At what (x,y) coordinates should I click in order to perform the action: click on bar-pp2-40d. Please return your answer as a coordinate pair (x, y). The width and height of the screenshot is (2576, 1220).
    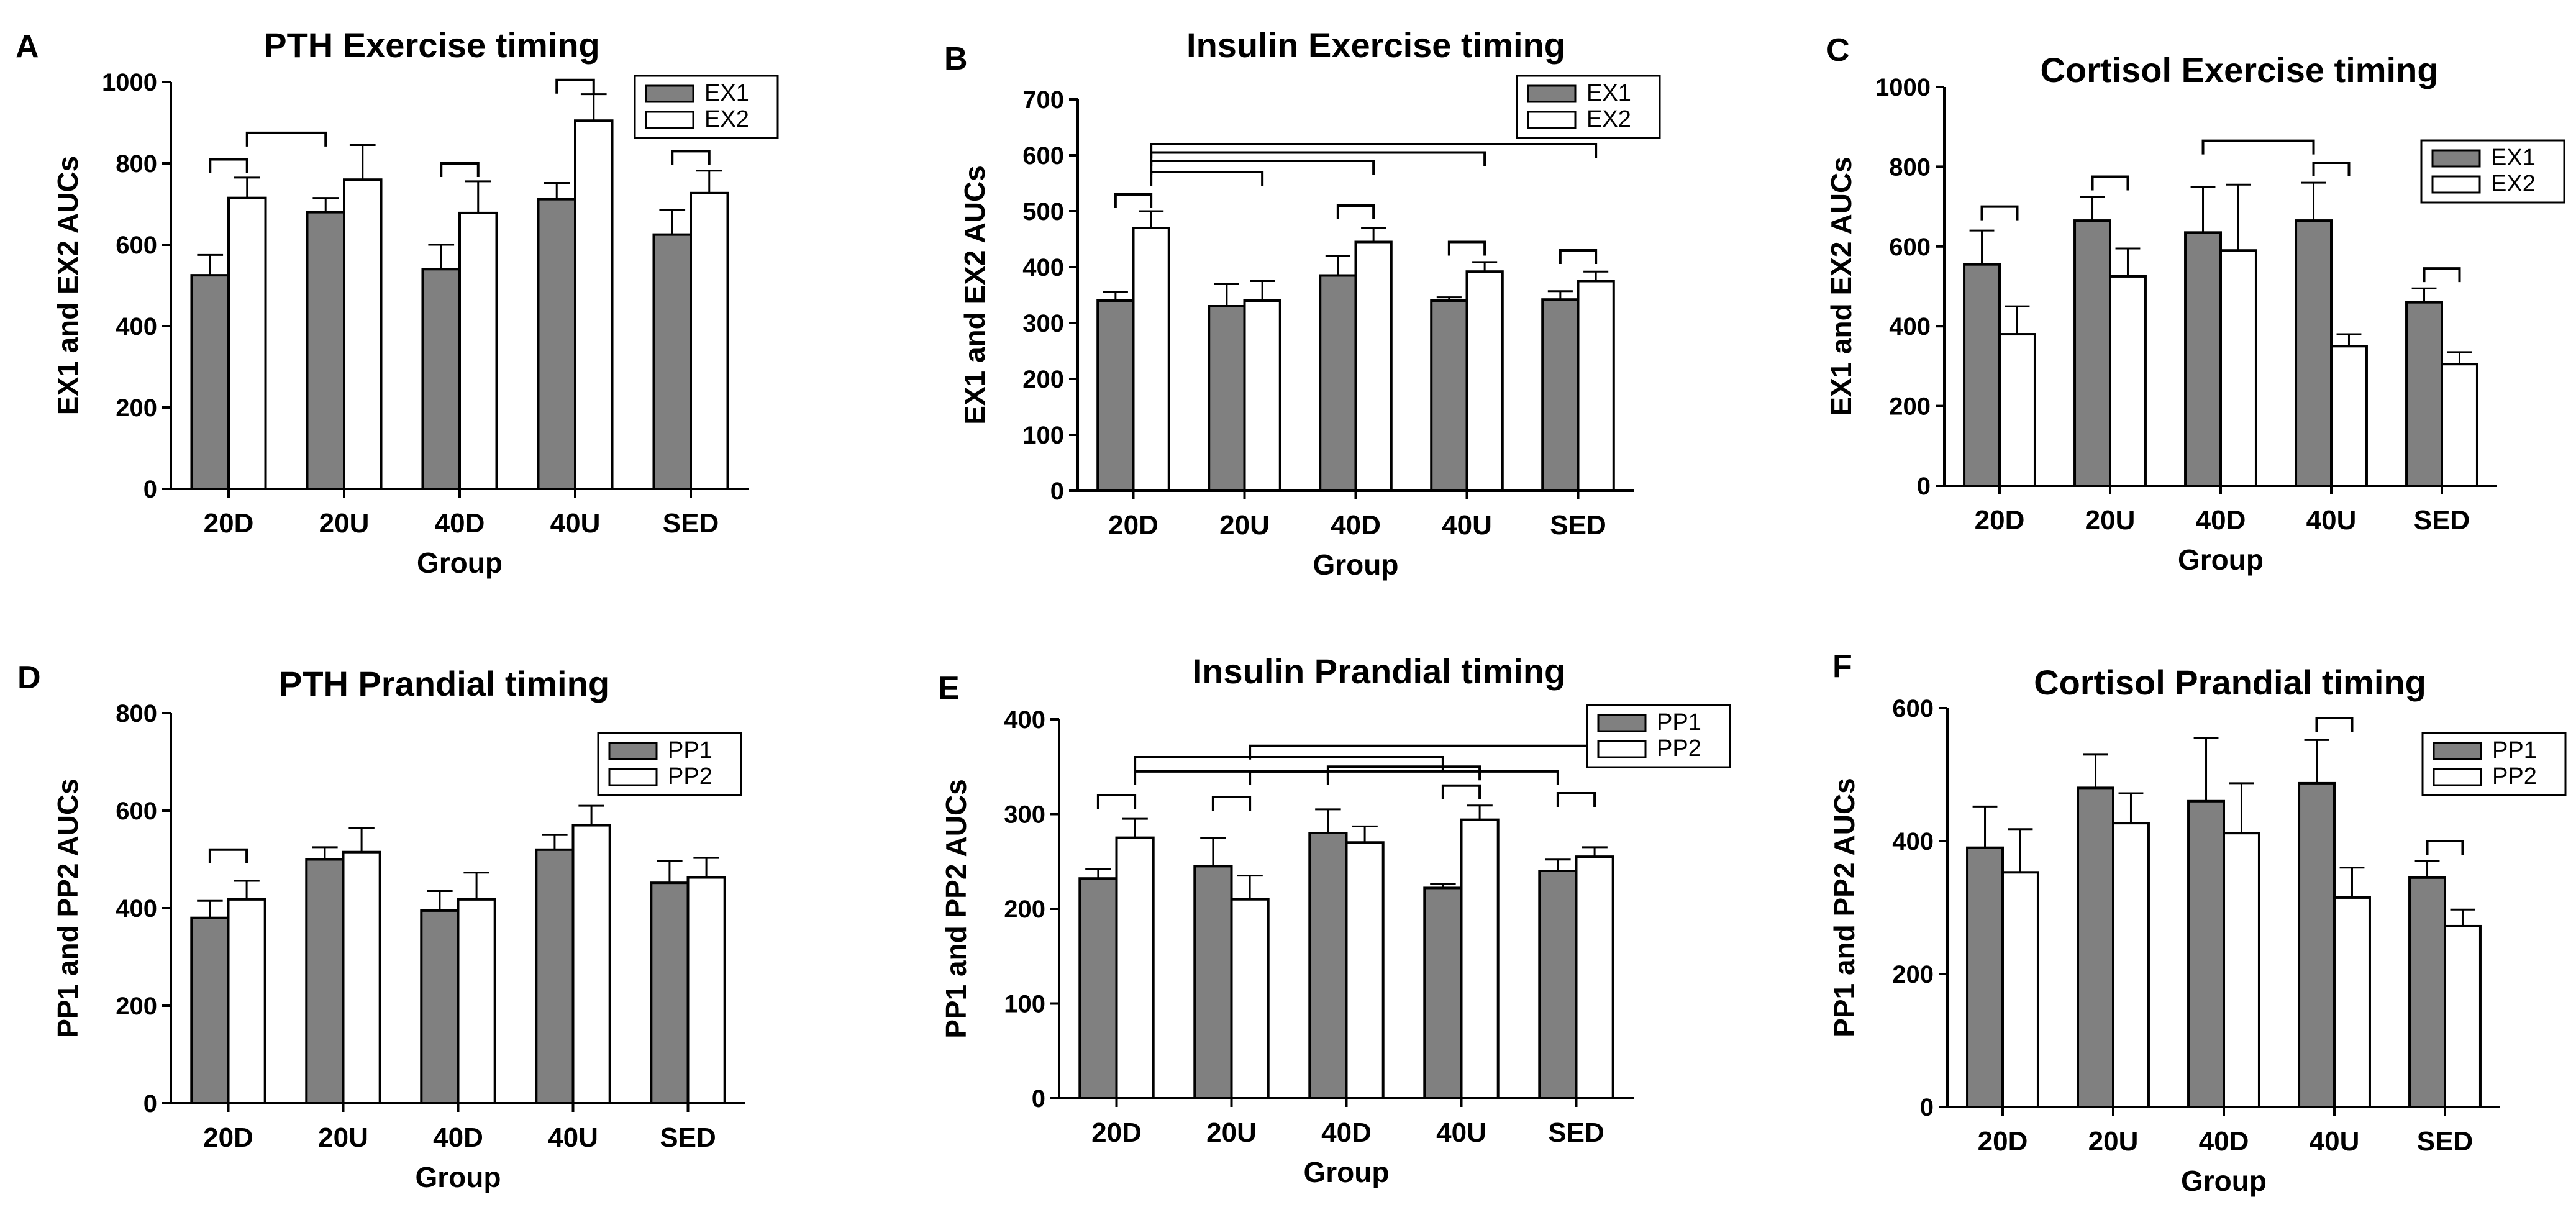
    Looking at the image, I should click on (476, 1001).